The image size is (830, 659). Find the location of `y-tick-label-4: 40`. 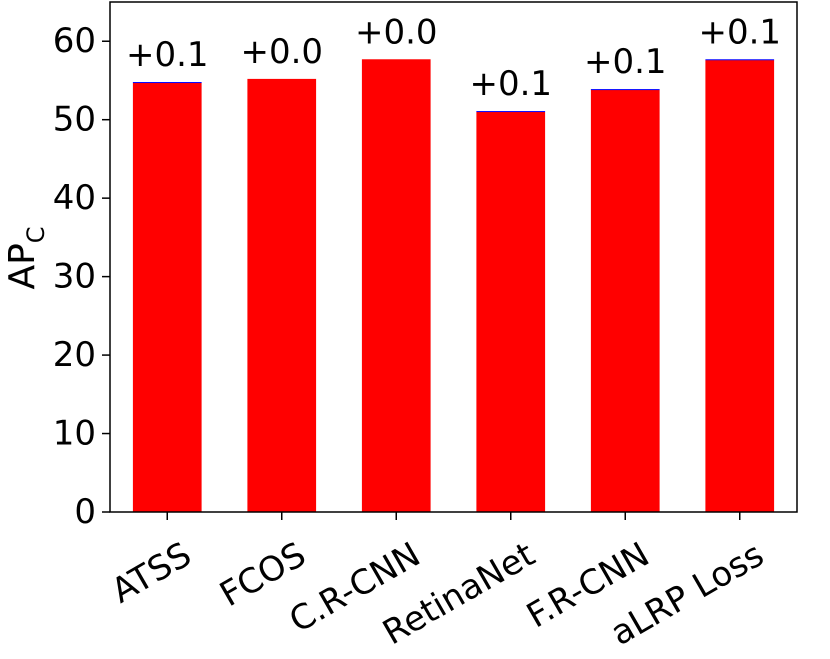

y-tick-label-4: 40 is located at coordinates (74, 198).